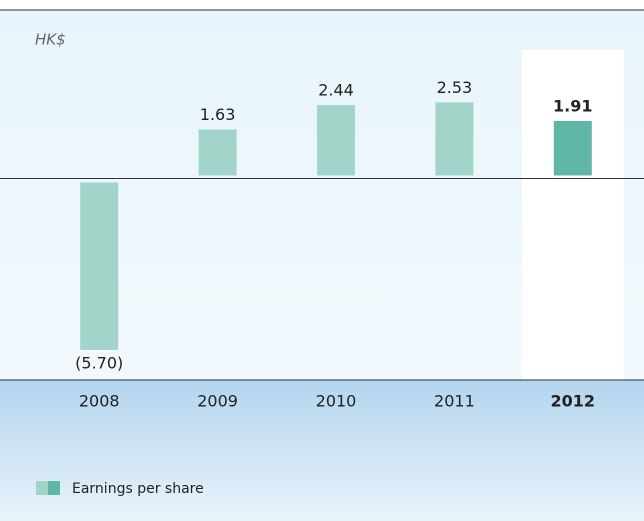  What do you see at coordinates (572, 106) in the screenshot?
I see `value-label: 1.91` at bounding box center [572, 106].